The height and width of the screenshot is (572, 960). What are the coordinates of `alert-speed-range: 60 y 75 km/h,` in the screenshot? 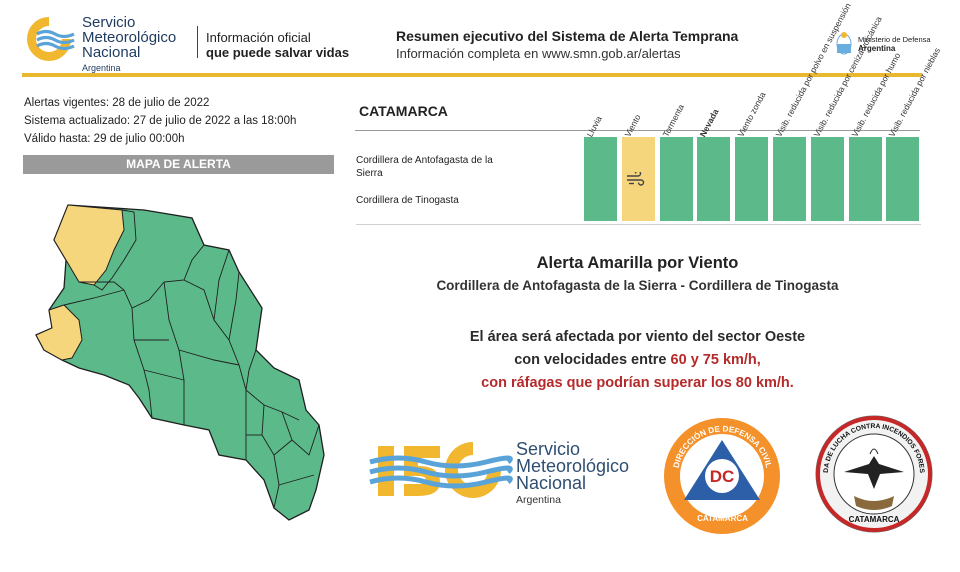 It's located at (715, 360).